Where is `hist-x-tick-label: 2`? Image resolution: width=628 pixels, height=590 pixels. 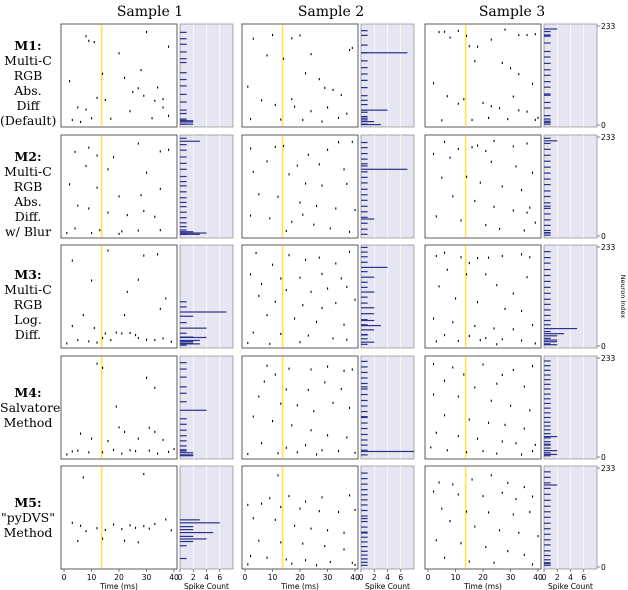 hist-x-tick-label: 2 is located at coordinates (374, 577).